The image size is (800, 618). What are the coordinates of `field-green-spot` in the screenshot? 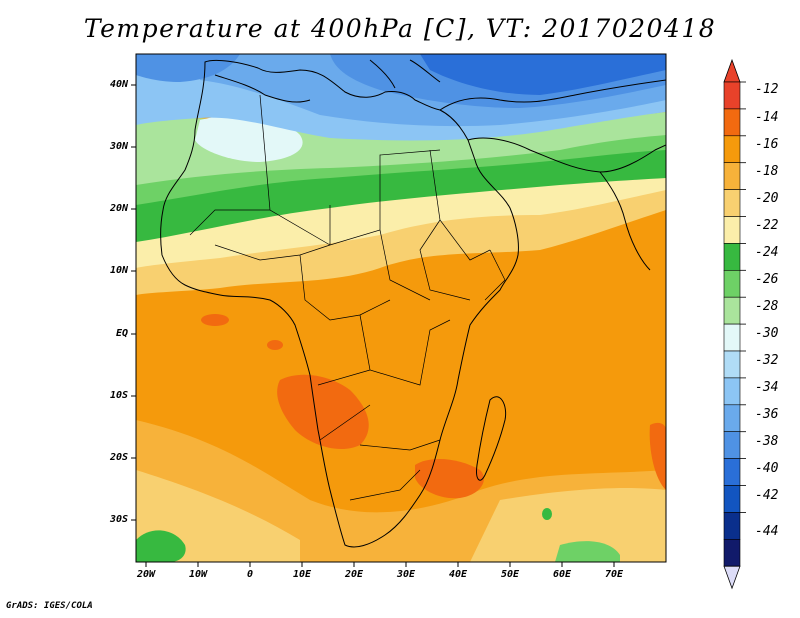 It's located at (547, 514).